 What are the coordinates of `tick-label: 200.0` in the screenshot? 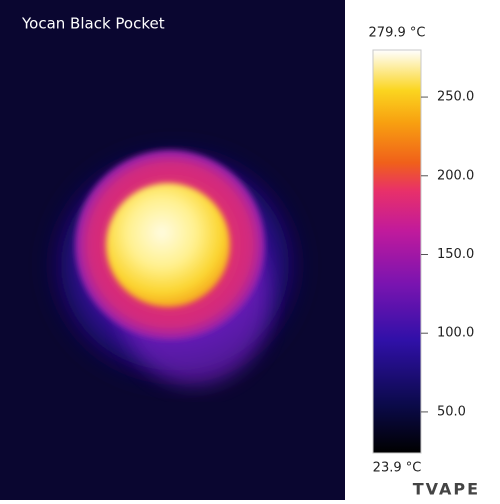 It's located at (455, 175).